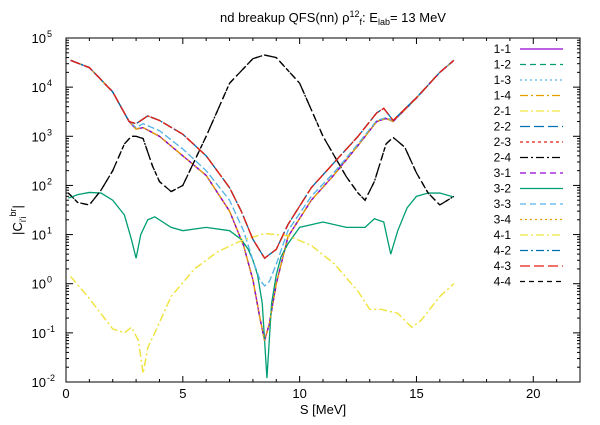 The width and height of the screenshot is (600, 425). What do you see at coordinates (49, 83) in the screenshot?
I see `y-tick-label-exponent: 4` at bounding box center [49, 83].